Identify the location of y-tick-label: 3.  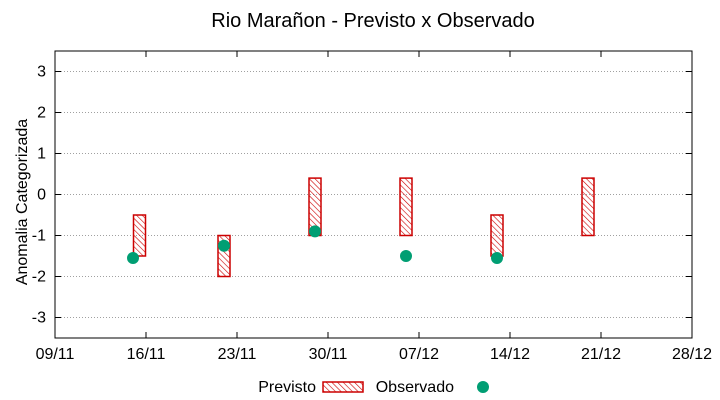
(41, 72).